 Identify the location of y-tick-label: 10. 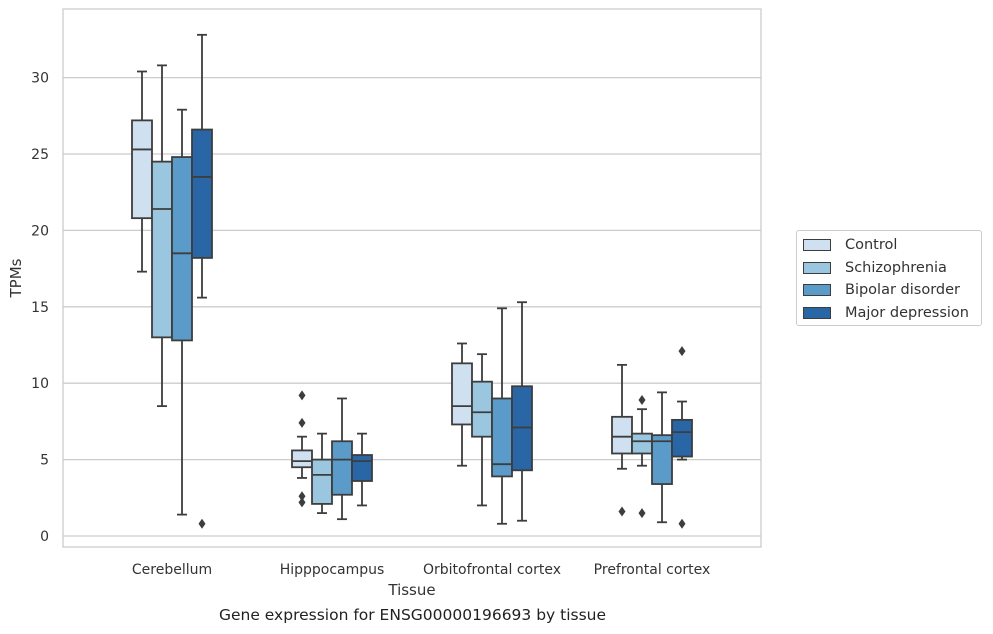
(40, 384).